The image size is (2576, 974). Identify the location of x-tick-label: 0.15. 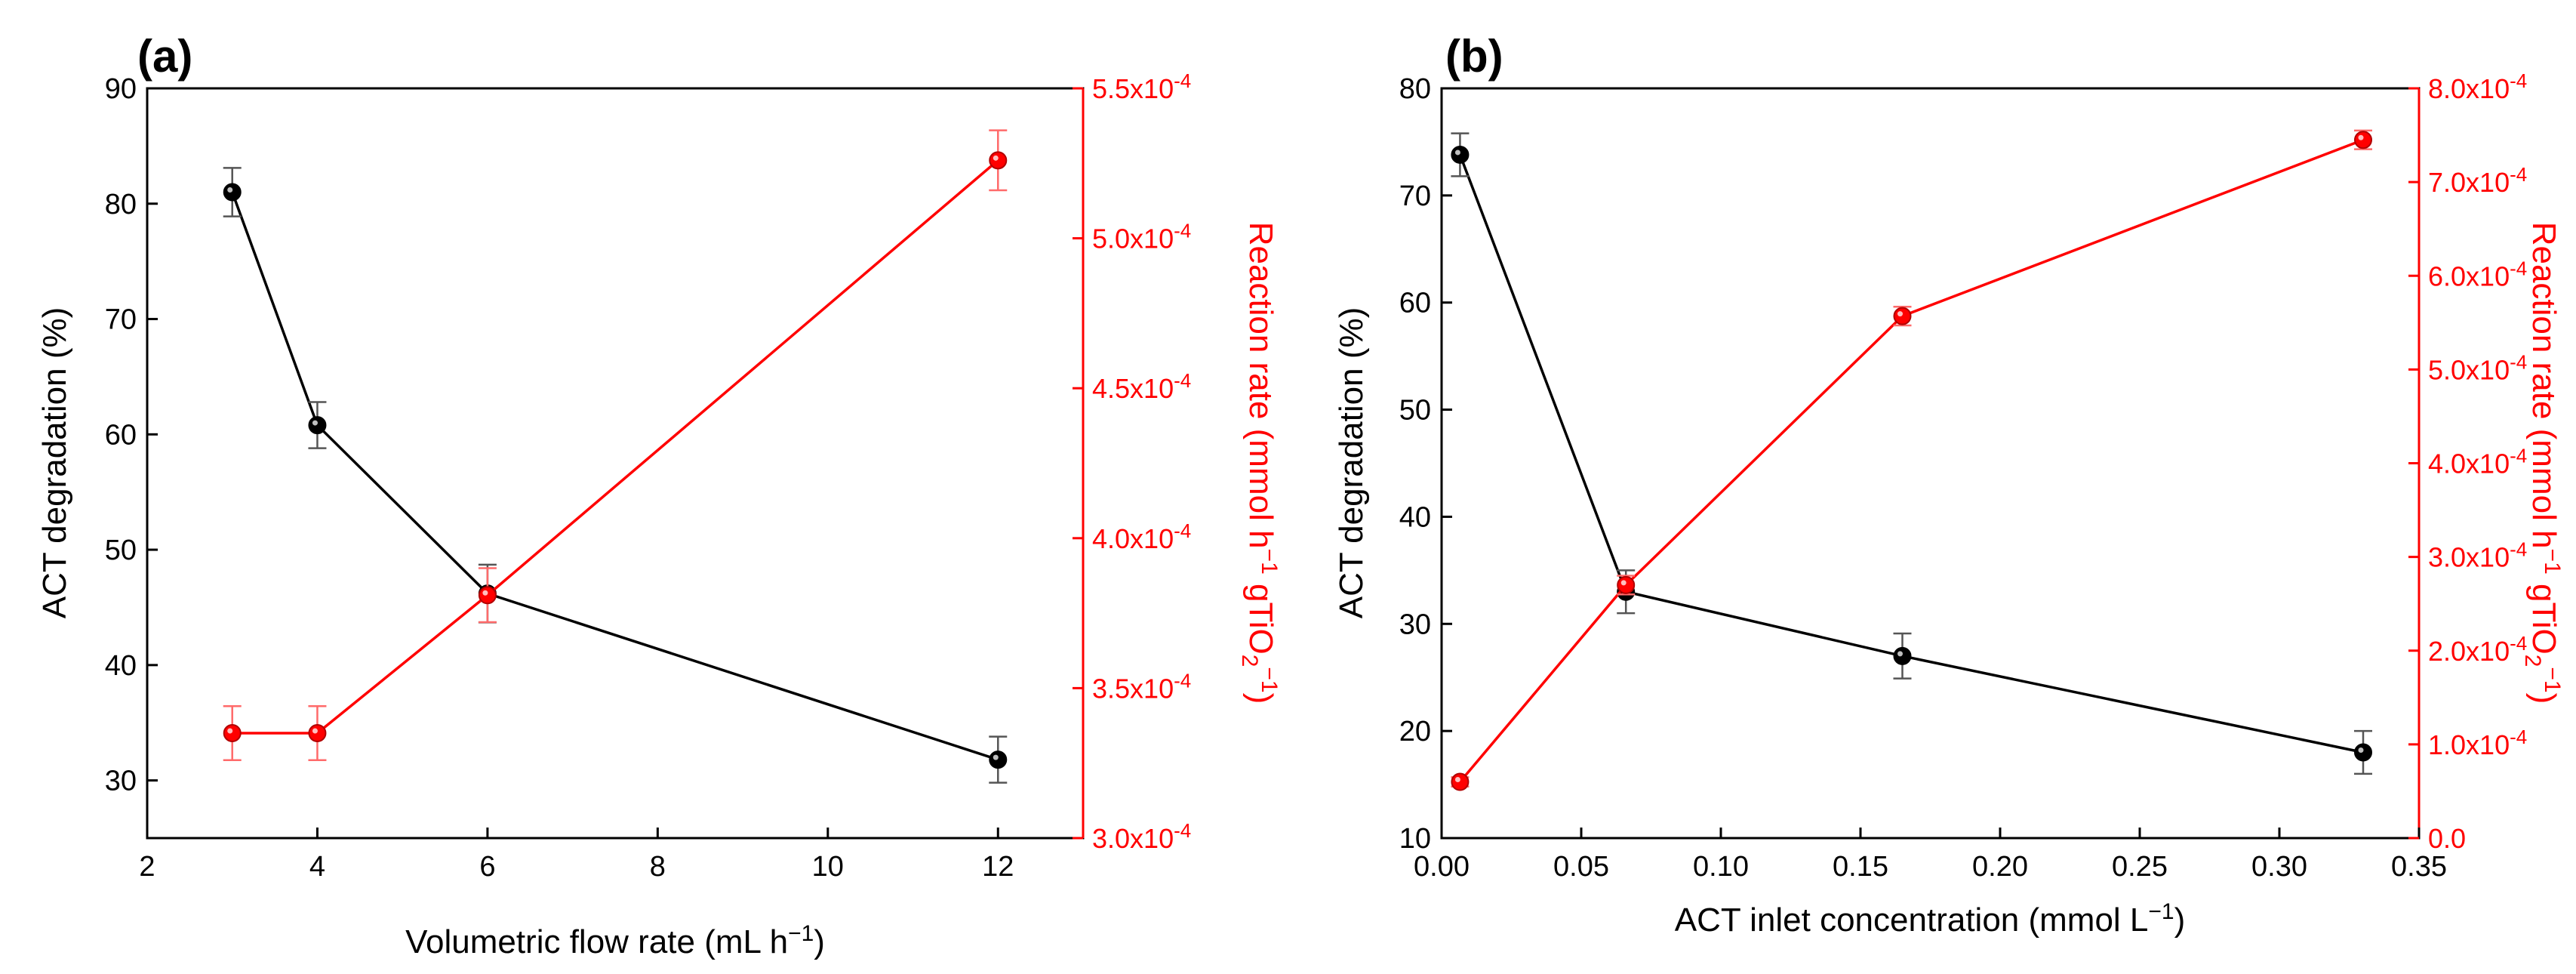
(1860, 867).